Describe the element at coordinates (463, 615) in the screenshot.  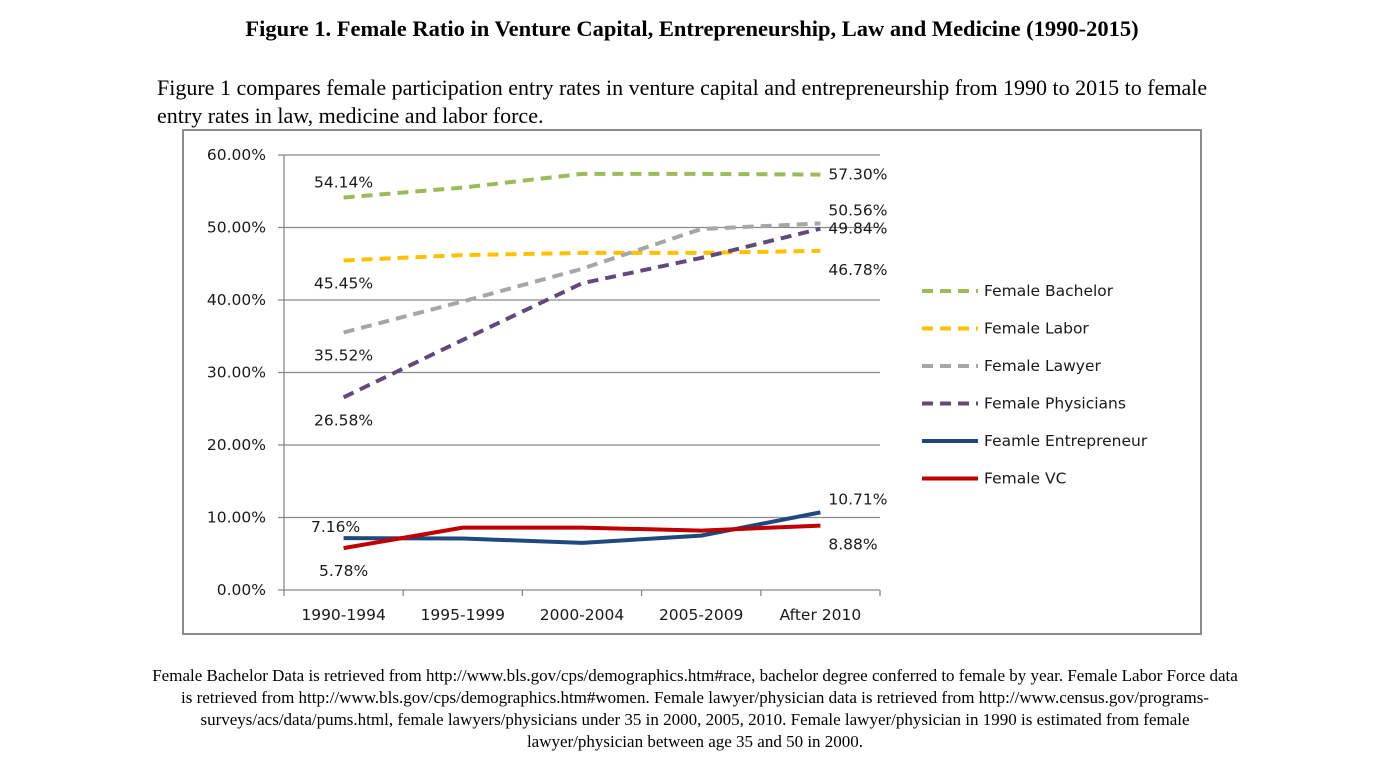
I see `x-tick-label: 1995-1999` at that location.